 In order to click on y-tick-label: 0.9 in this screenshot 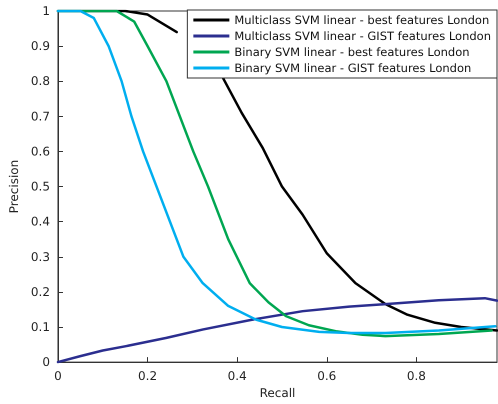, I will do `click(40, 46)`.